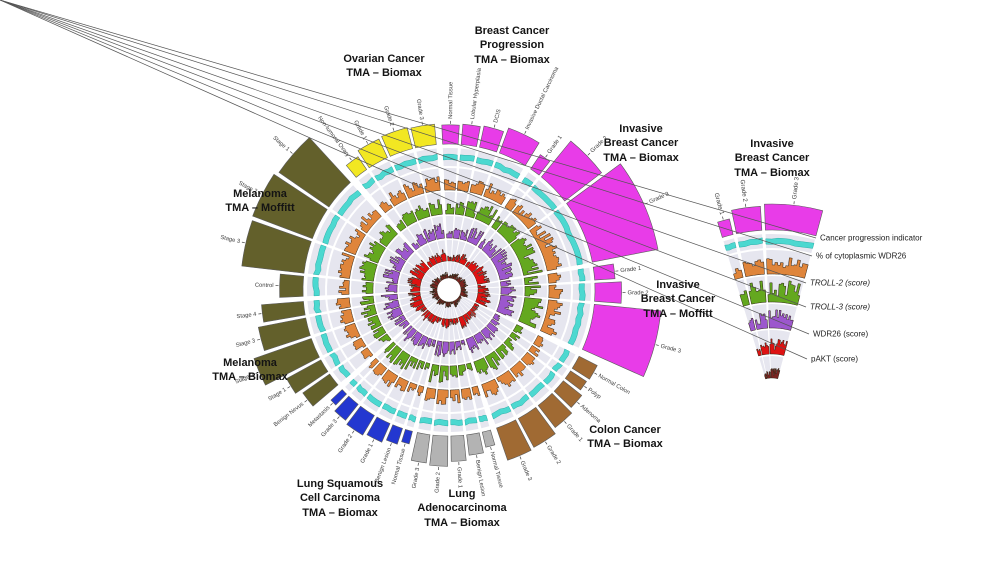  What do you see at coordinates (365, 217) in the screenshot?
I see `ring-band-wdr26_cyto` at bounding box center [365, 217].